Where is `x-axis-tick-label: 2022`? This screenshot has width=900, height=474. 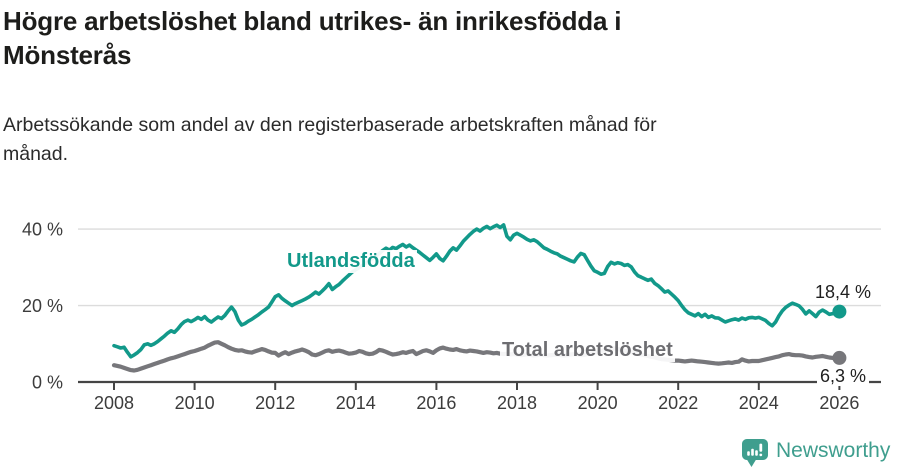
x-axis-tick-label: 2022 is located at coordinates (678, 403).